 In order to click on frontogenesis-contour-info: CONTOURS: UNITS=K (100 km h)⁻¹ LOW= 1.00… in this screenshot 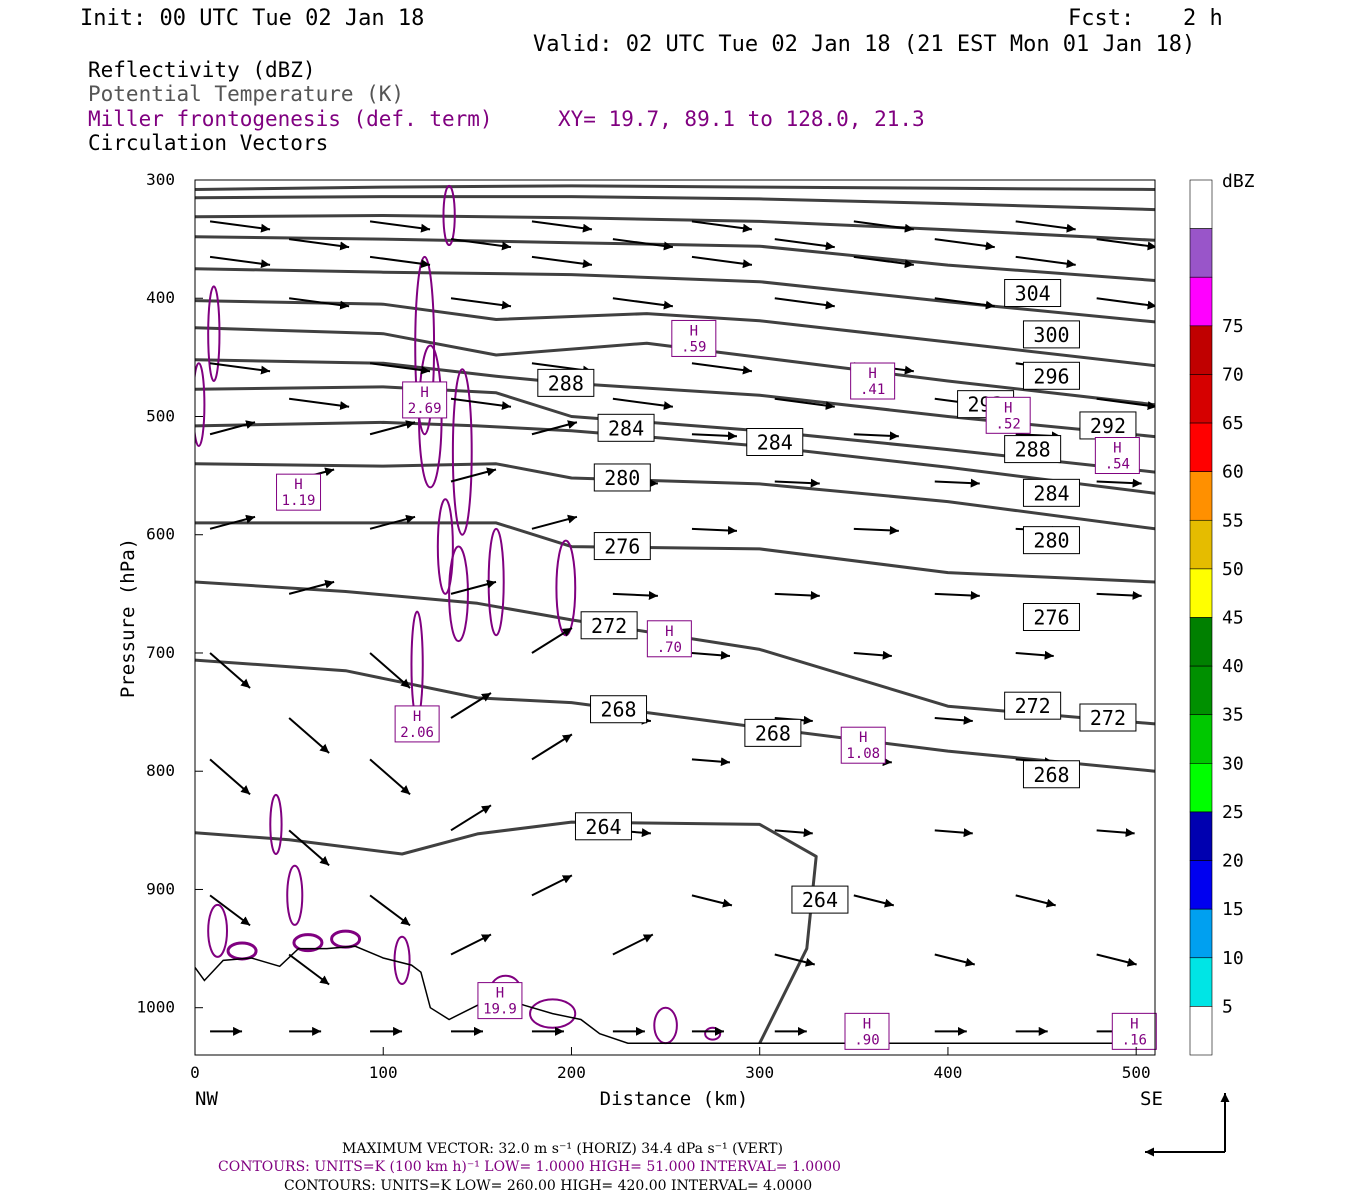, I will do `click(529, 1167)`.